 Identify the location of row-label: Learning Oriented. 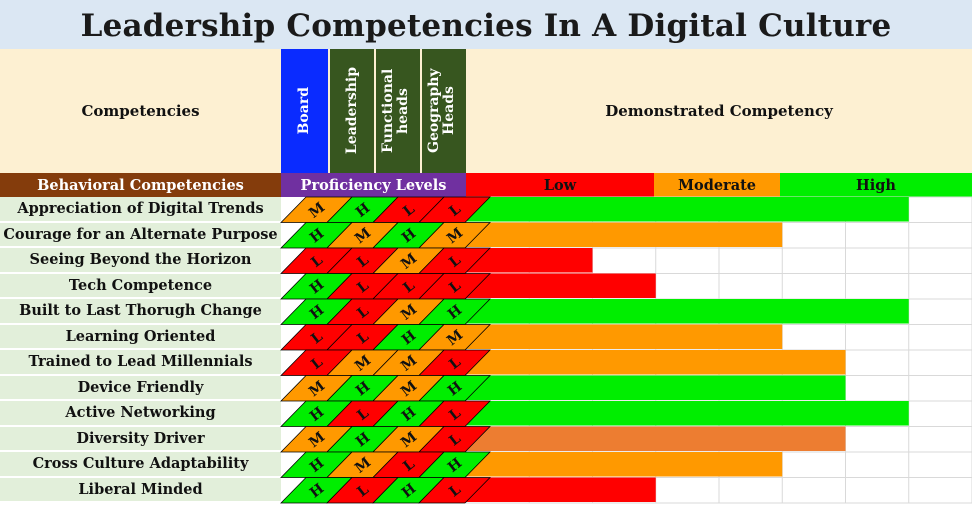
(140, 337).